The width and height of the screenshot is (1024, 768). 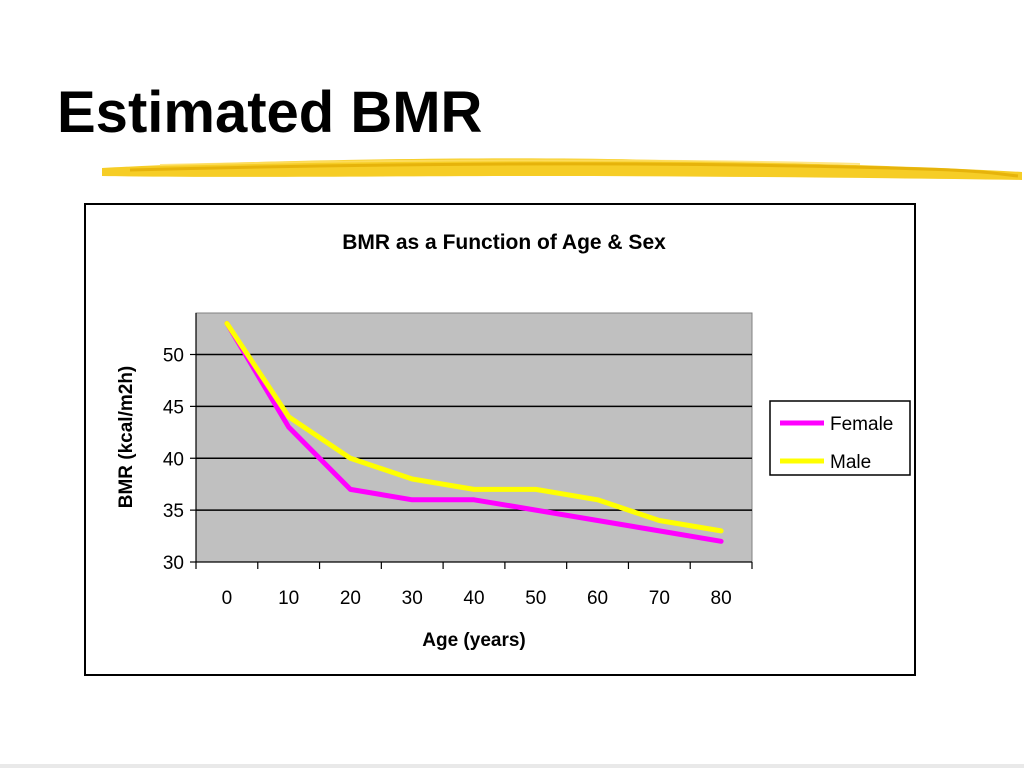 What do you see at coordinates (227, 598) in the screenshot?
I see `x-tick-label: 0` at bounding box center [227, 598].